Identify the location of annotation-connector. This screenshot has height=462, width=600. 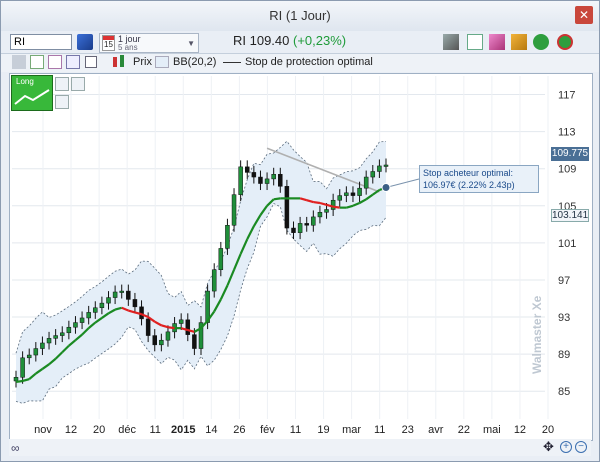
(402, 183).